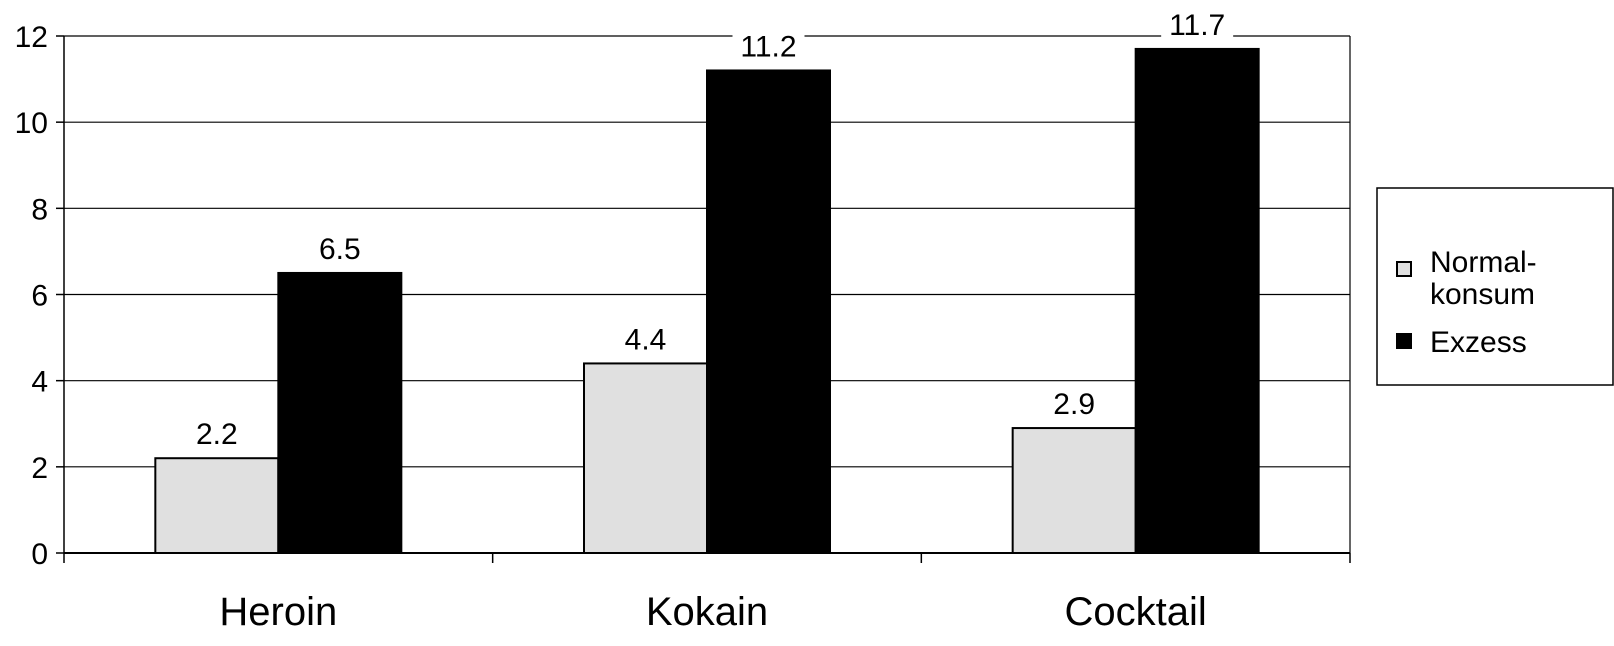 The height and width of the screenshot is (646, 1614). I want to click on legend-box, so click(1495, 286).